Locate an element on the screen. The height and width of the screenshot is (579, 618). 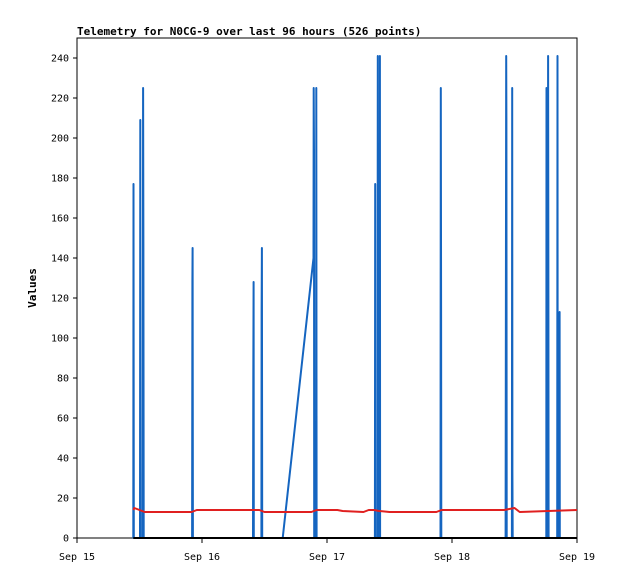
x-tick-label: Sep 16 is located at coordinates (202, 557).